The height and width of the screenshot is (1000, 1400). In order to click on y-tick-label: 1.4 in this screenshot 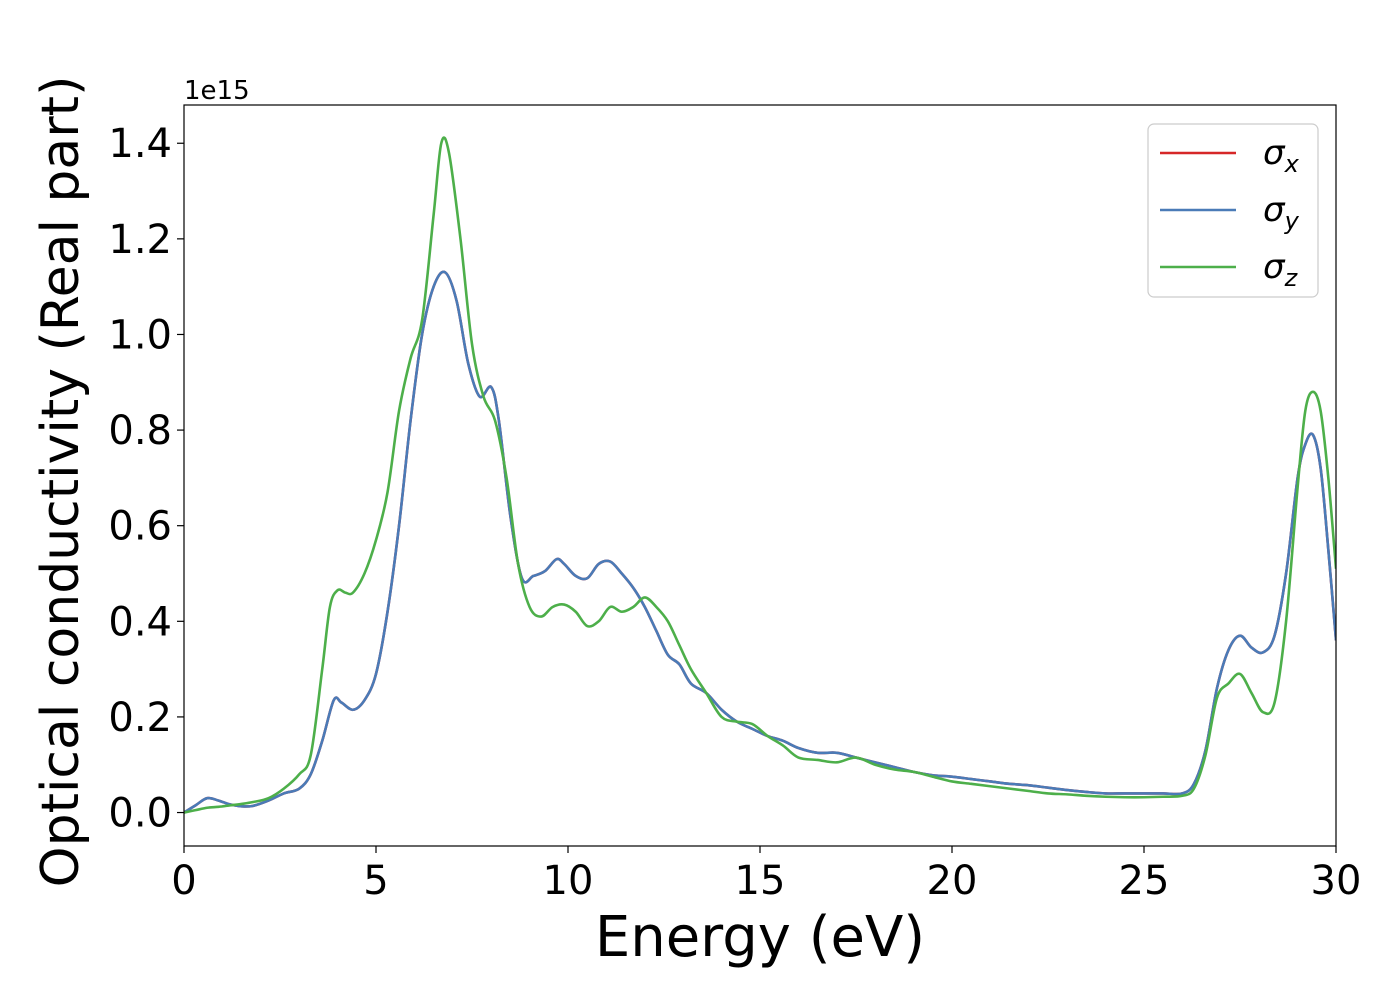, I will do `click(140, 144)`.